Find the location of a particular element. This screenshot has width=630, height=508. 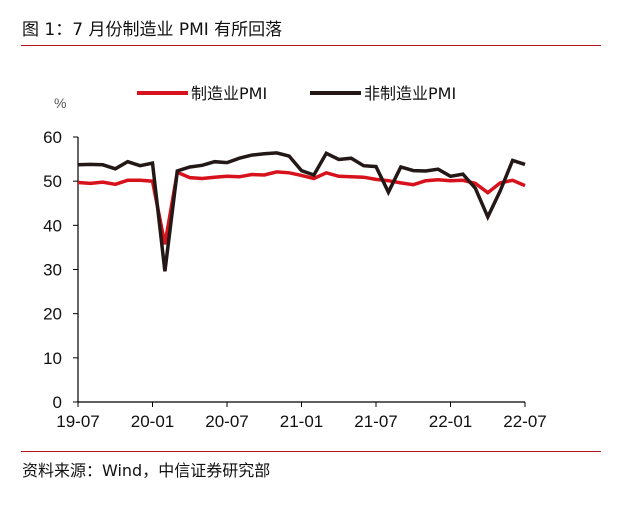

x-tick-label: 20-01 is located at coordinates (152, 421).